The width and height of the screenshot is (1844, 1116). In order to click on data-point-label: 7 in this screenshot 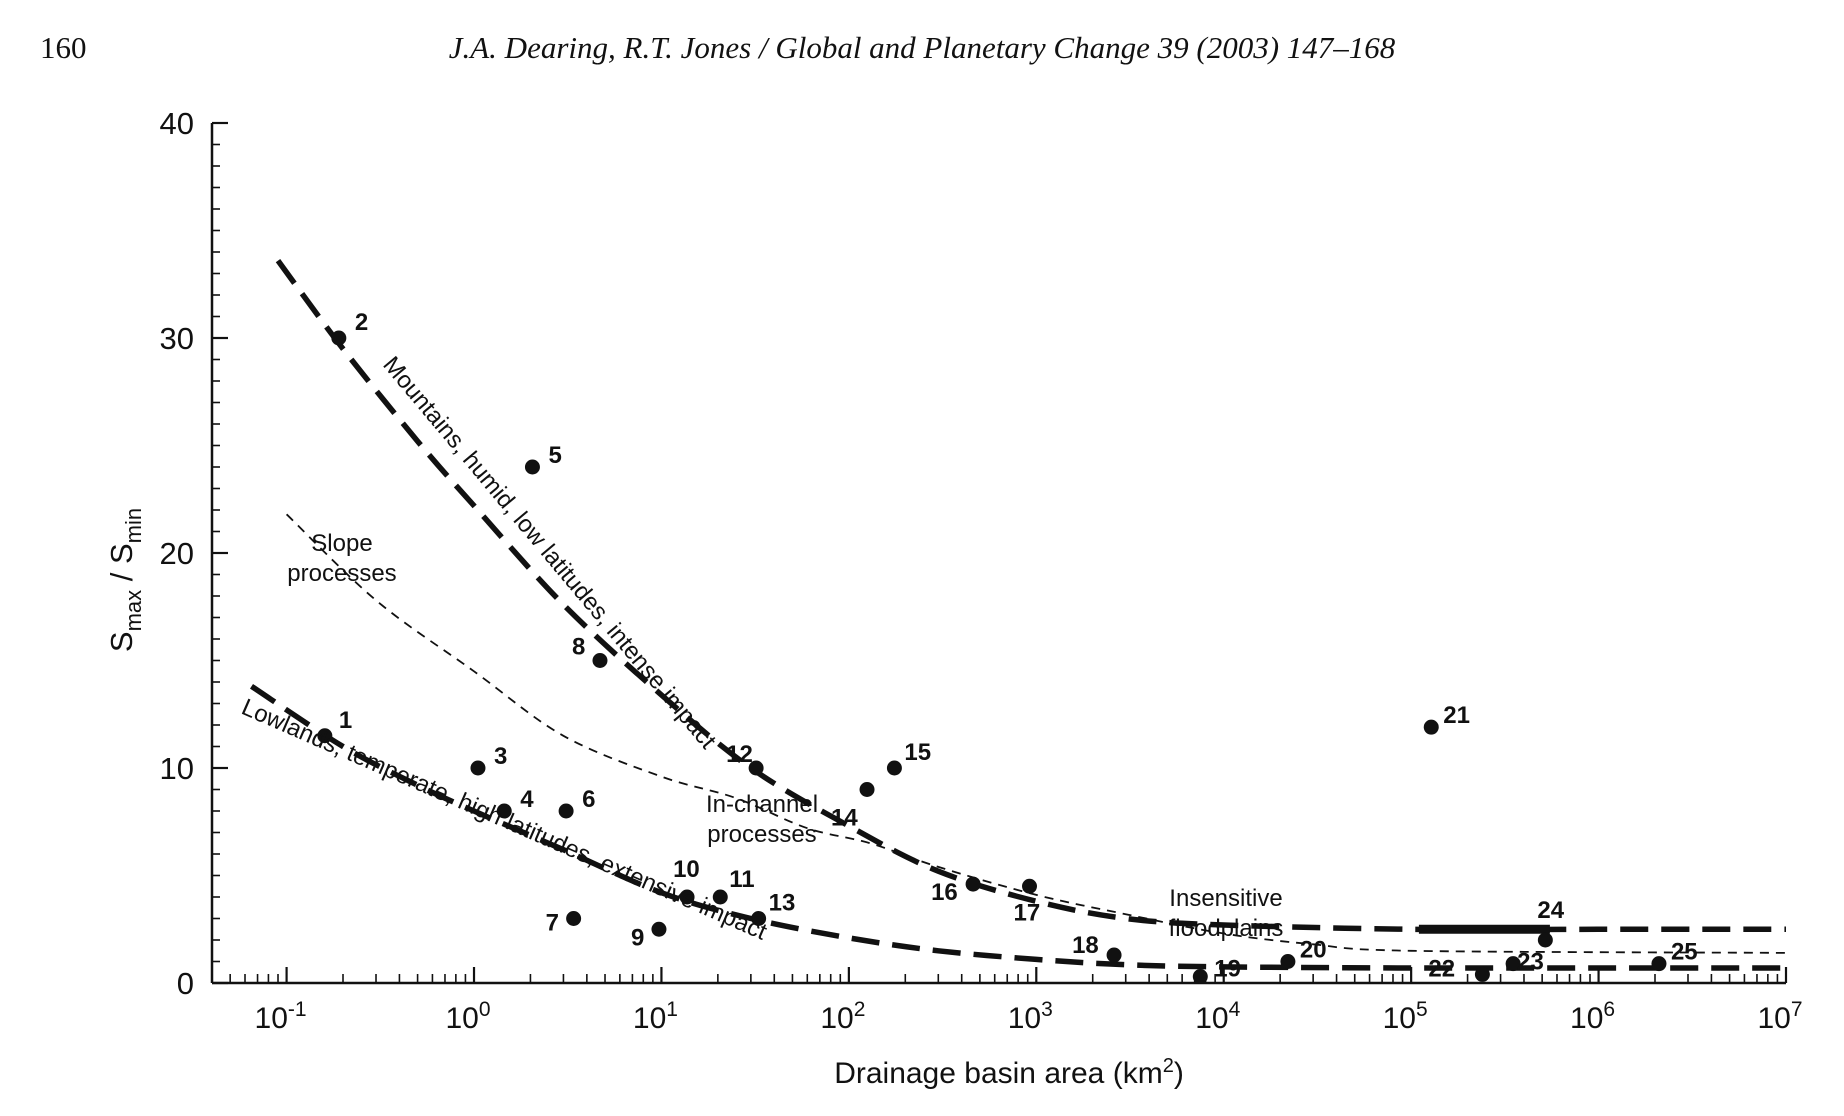, I will do `click(552, 923)`.